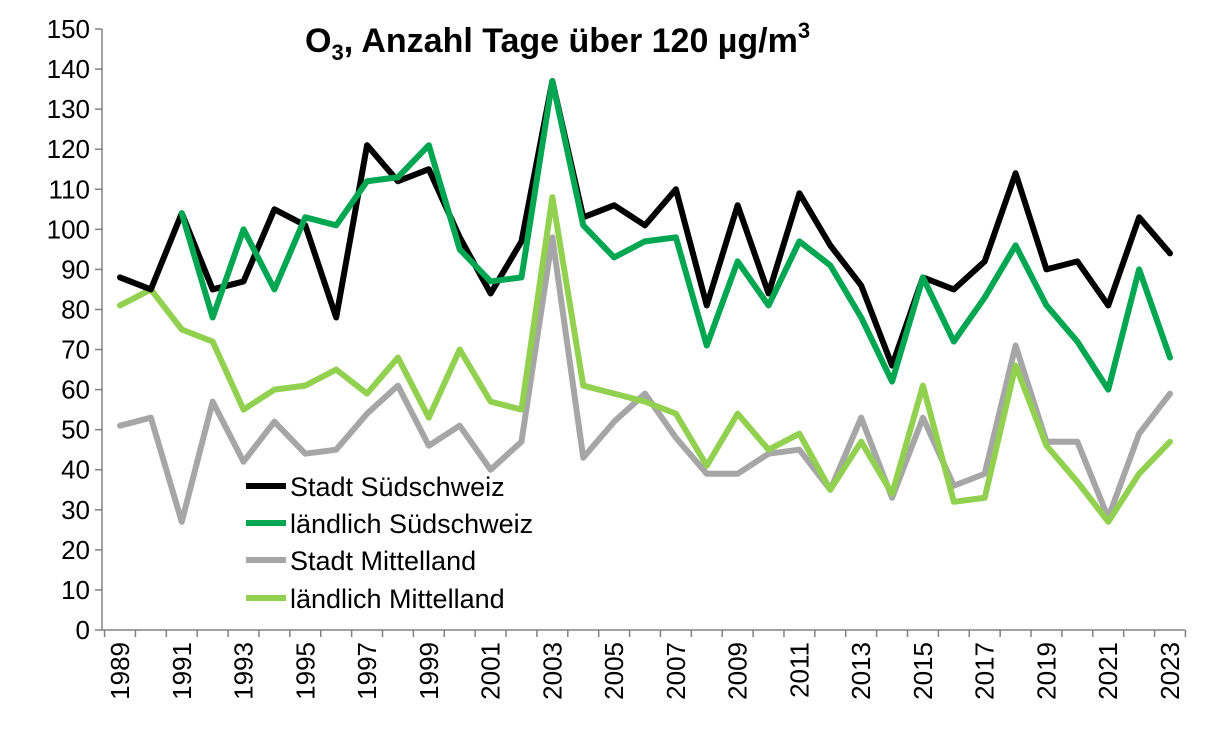 This screenshot has height=734, width=1205. What do you see at coordinates (383, 561) in the screenshot?
I see `legend-label: Stadt Mittelland` at bounding box center [383, 561].